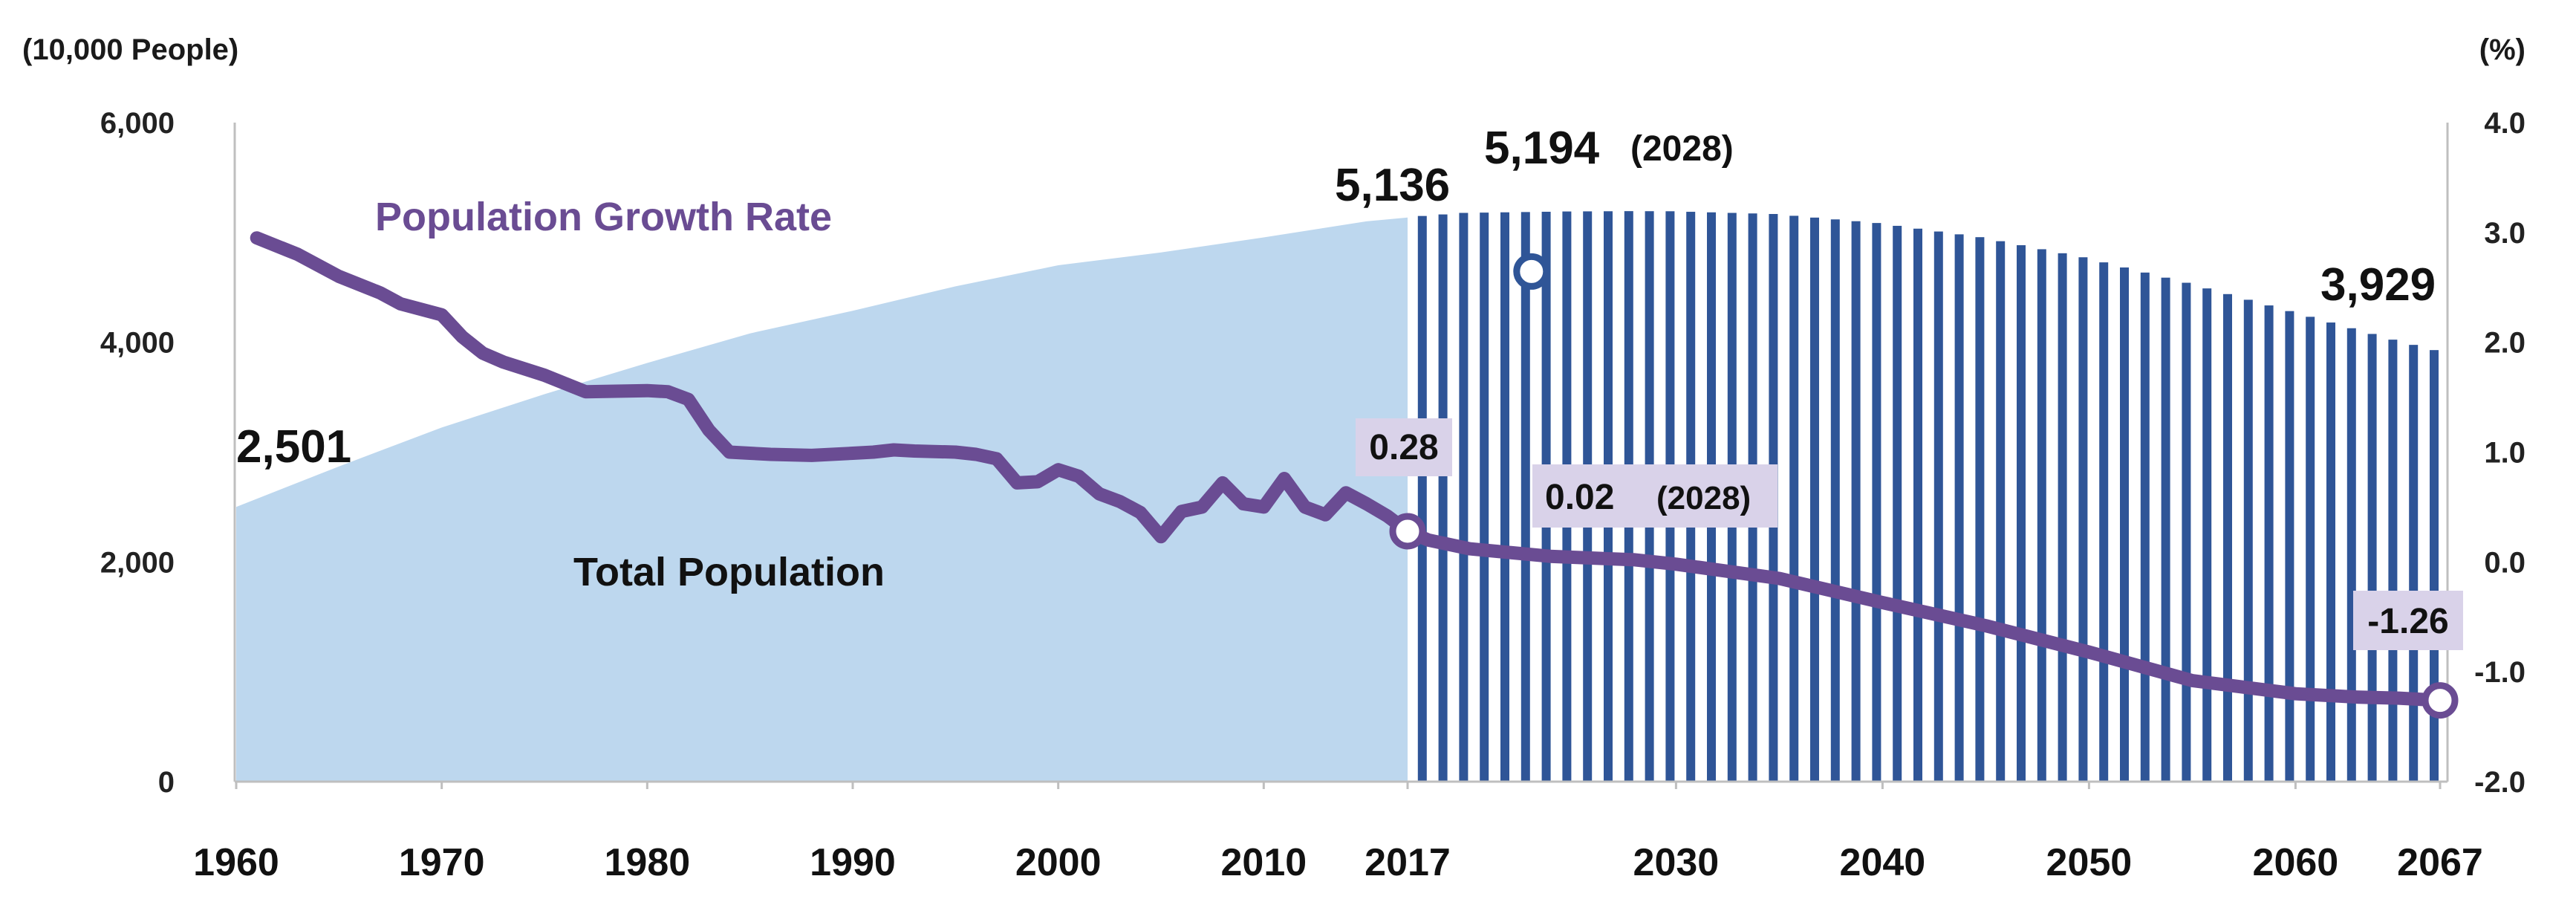 This screenshot has width=2576, height=905. What do you see at coordinates (2186, 532) in the screenshot?
I see `projection-bar-2055` at bounding box center [2186, 532].